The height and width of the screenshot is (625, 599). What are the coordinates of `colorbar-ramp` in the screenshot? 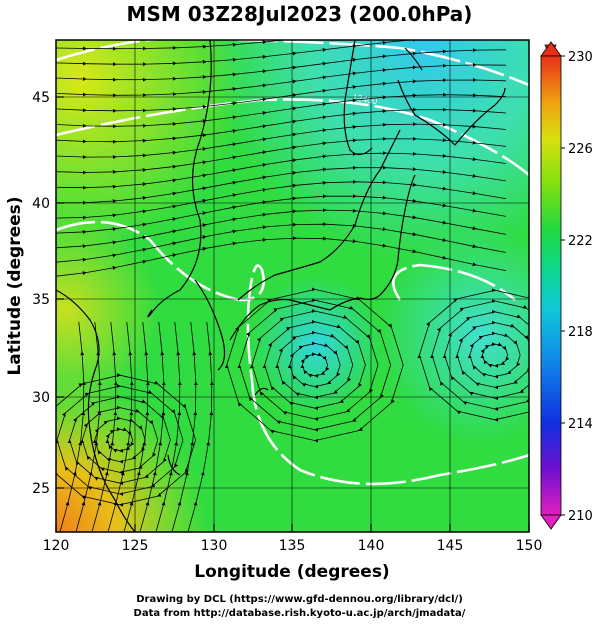 It's located at (551, 285).